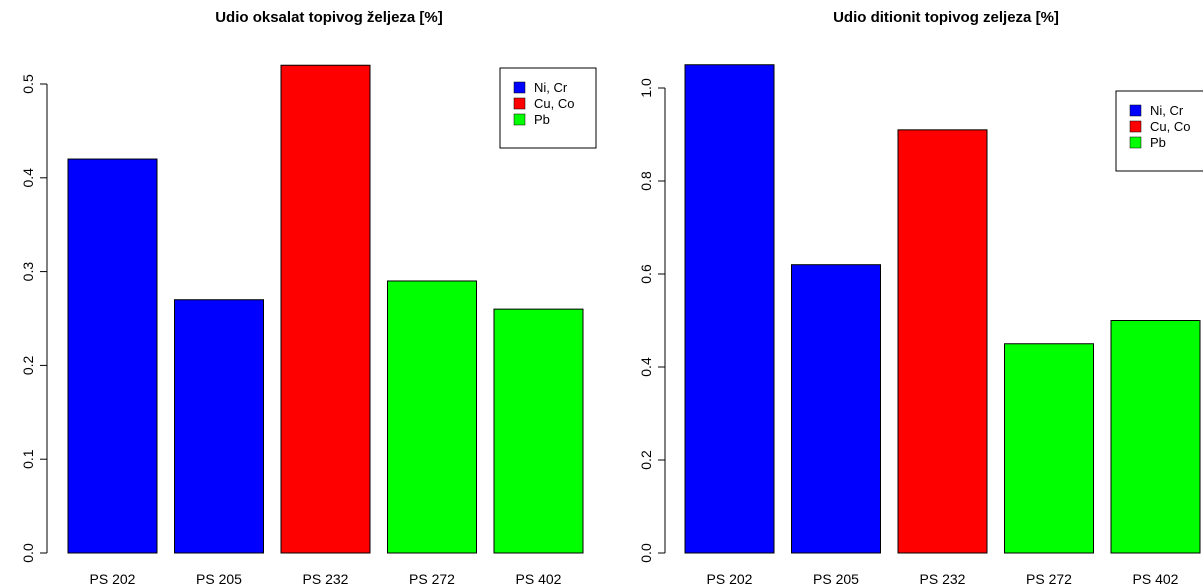 This screenshot has width=1203, height=587. I want to click on y-axis: 0.0 0.1 0.2 0.3 0.4 0.5, so click(34, 318).